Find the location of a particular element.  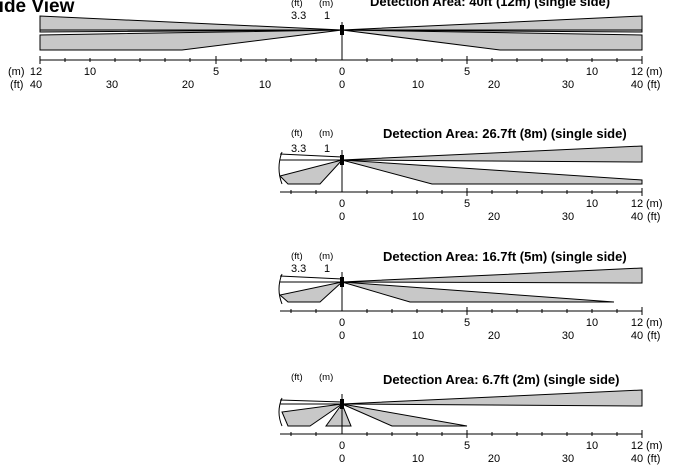

panel-title: Detection Area: 40ft (12m) (single side) is located at coordinates (490, 4).